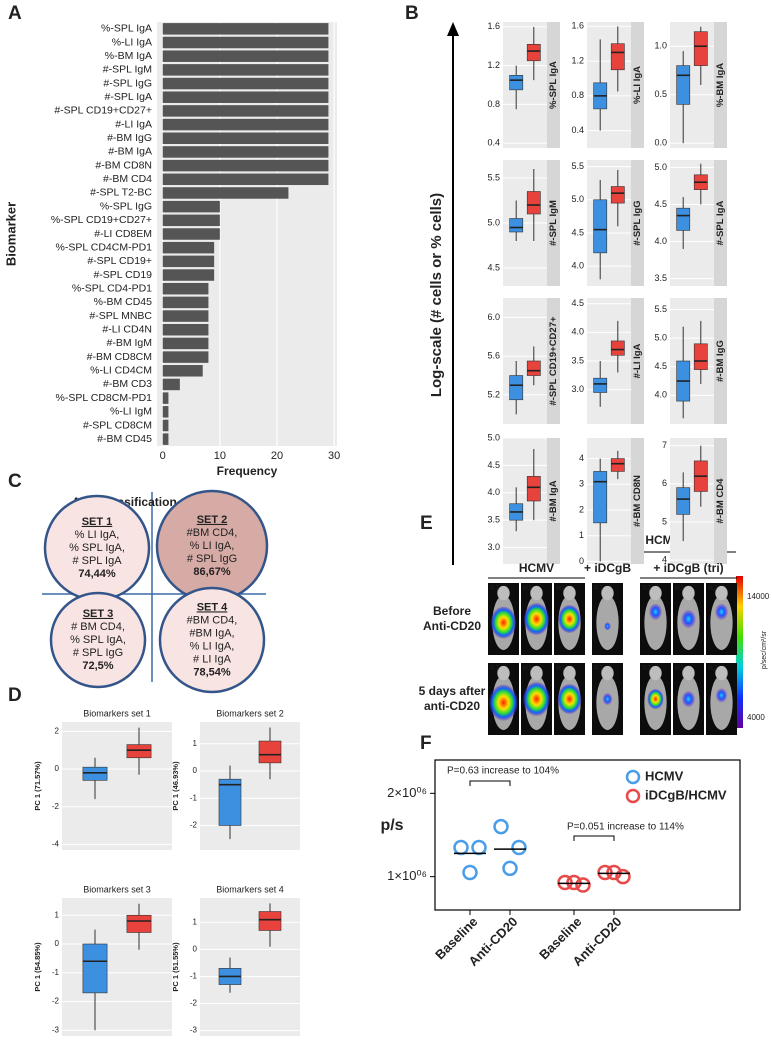 Image resolution: width=772 pixels, height=1050 pixels. Describe the element at coordinates (212, 659) in the screenshot. I see `set-marker: # LI IgA` at that location.